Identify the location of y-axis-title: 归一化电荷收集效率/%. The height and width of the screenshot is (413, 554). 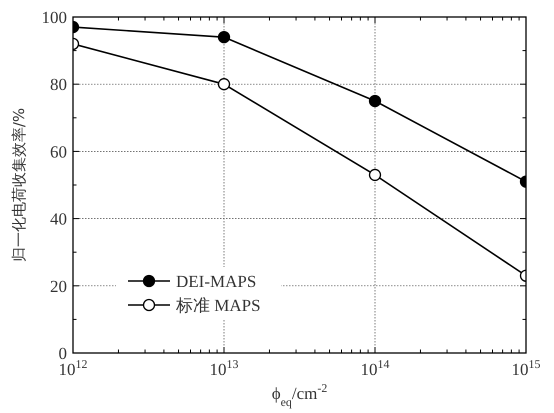
(19, 185).